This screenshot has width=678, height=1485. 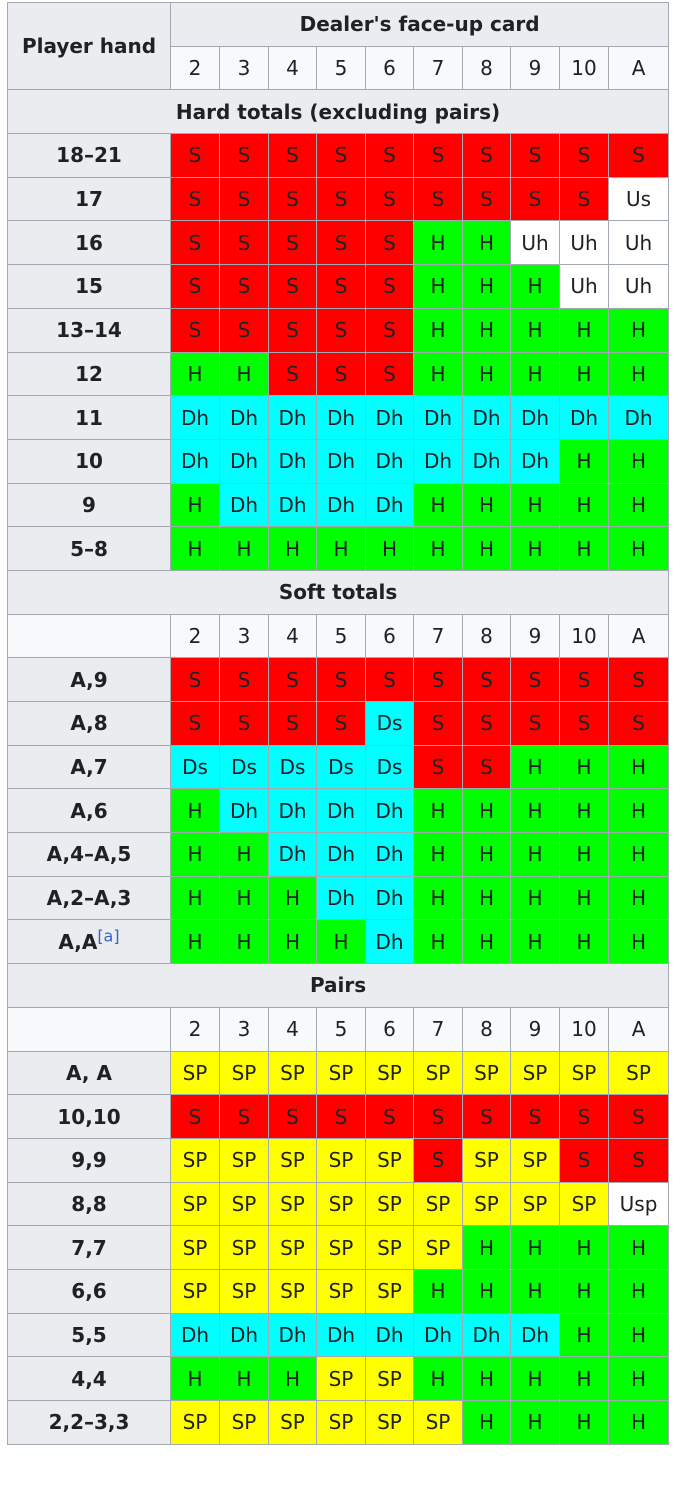 I want to click on strategy-cell: Ds, so click(x=389, y=723).